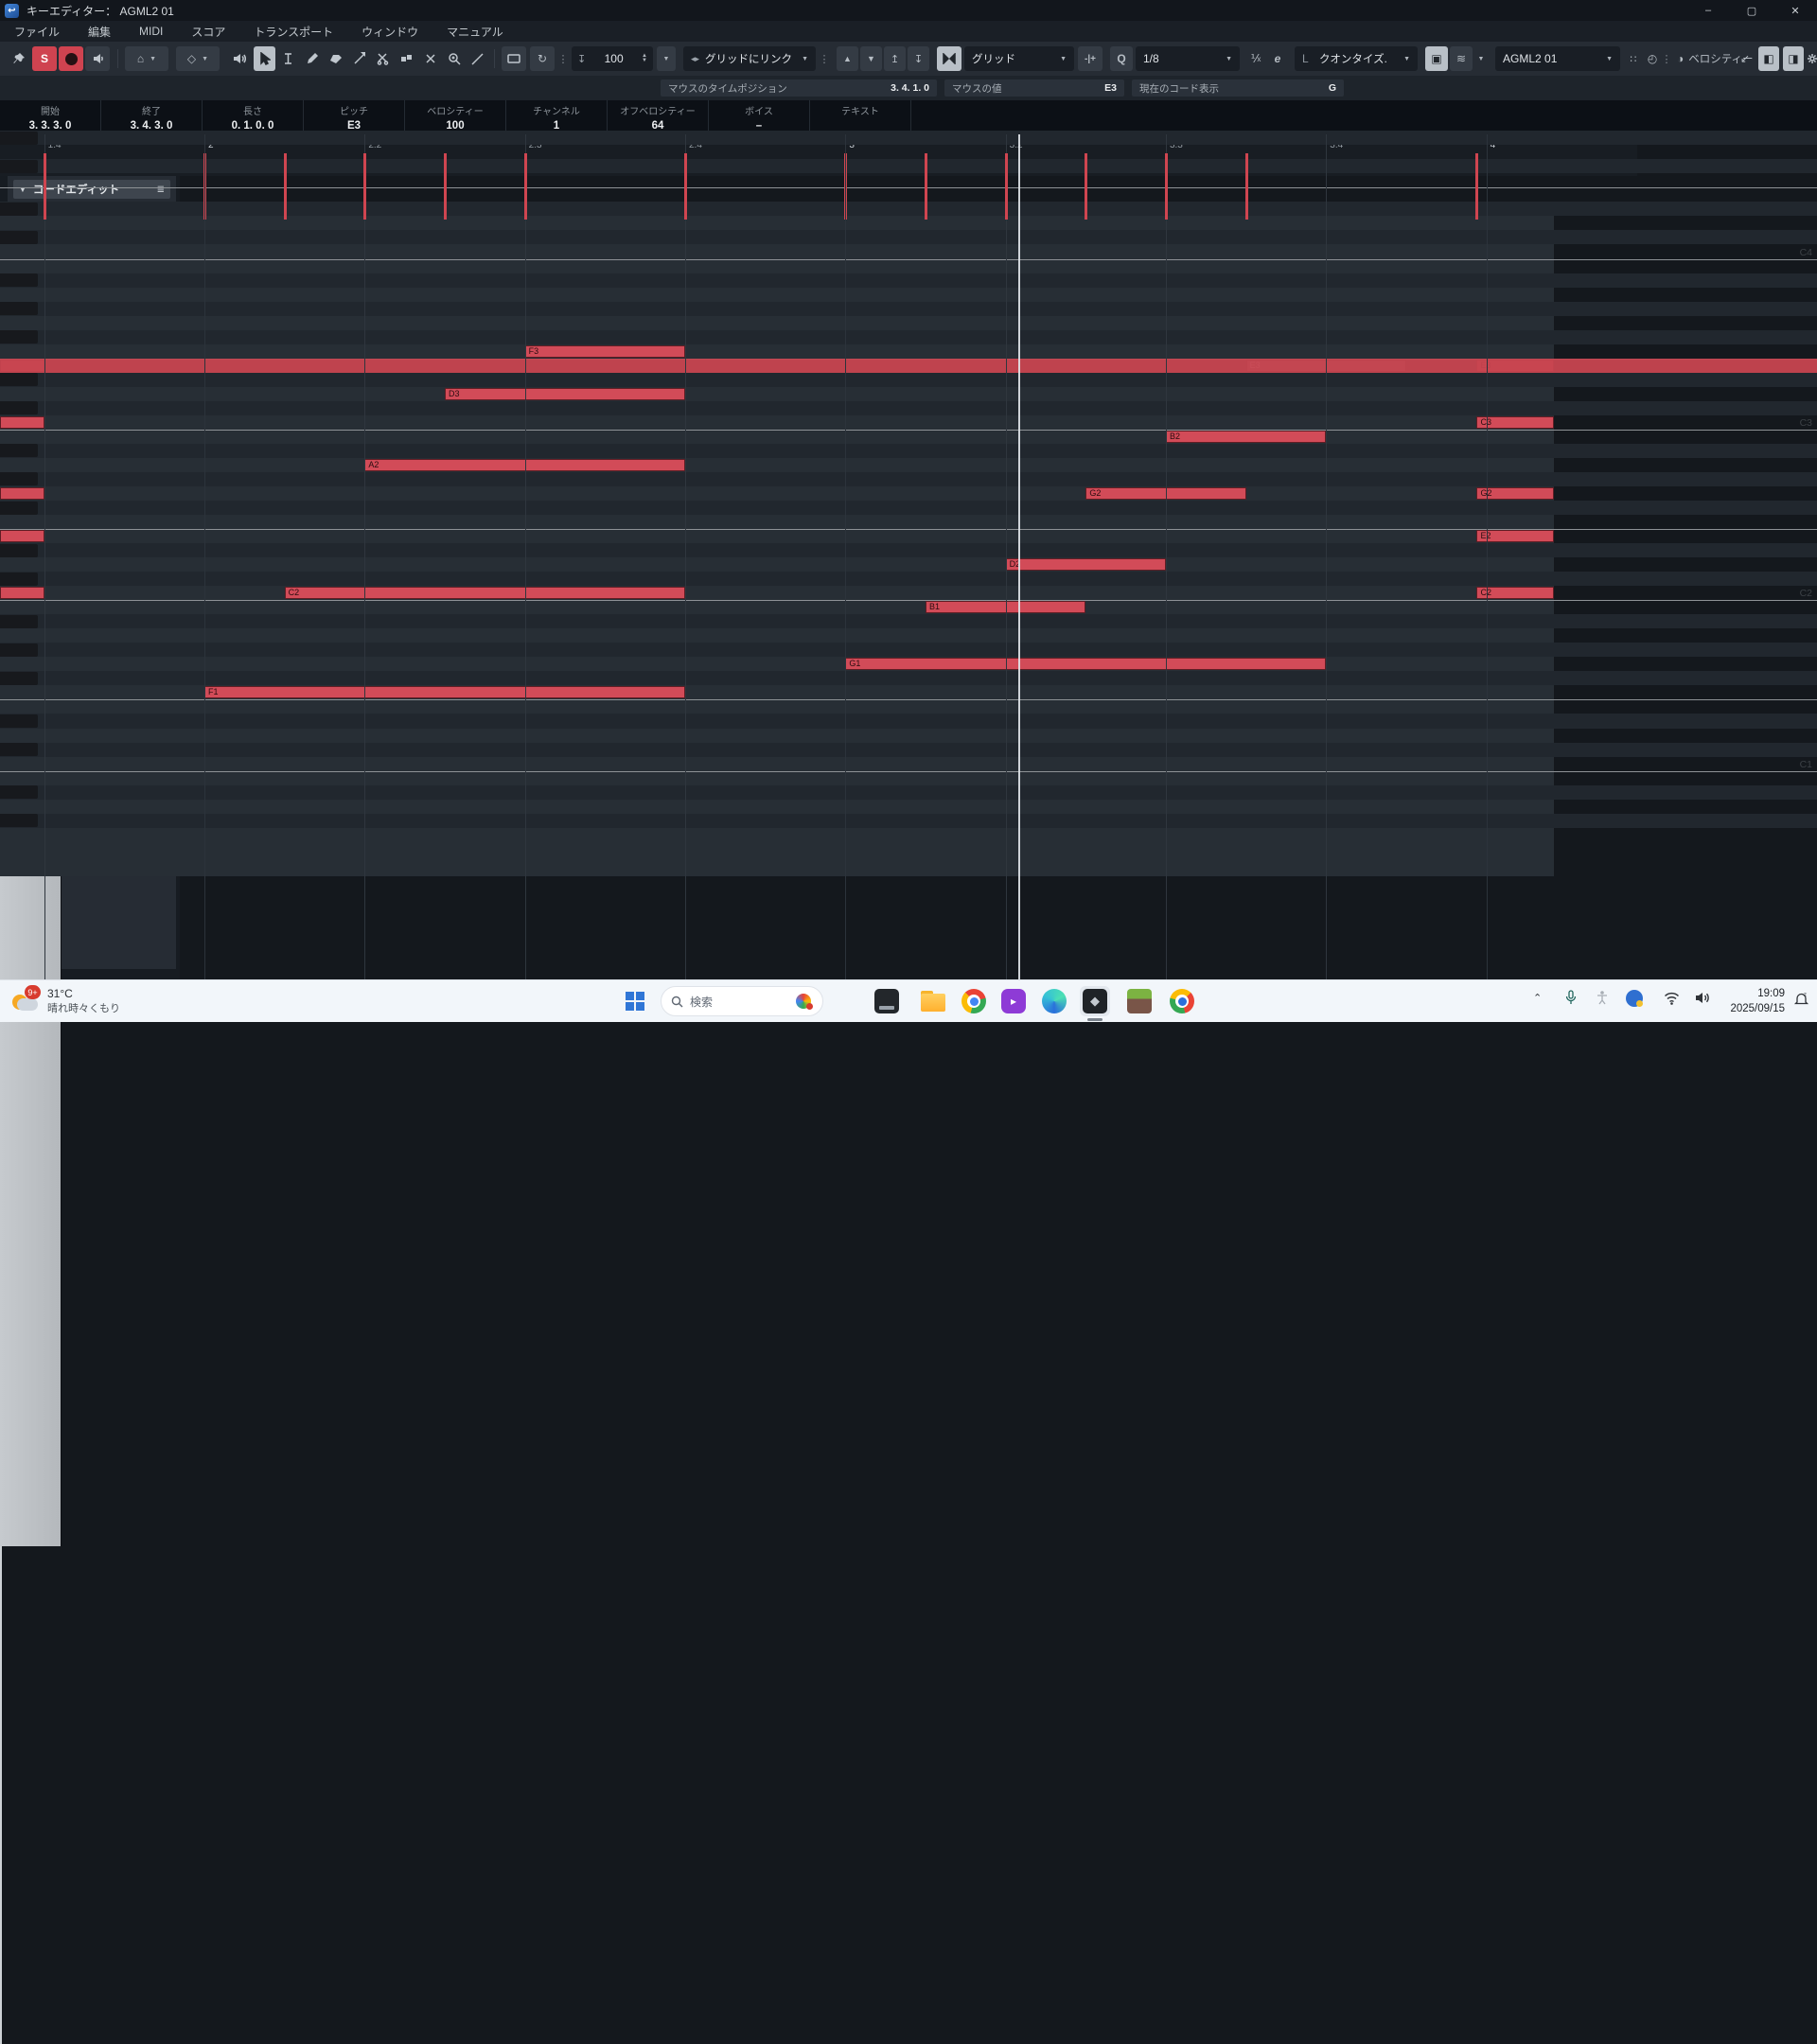 The height and width of the screenshot is (2044, 1817). What do you see at coordinates (1672, 1000) in the screenshot?
I see `tray-wifi-icon` at bounding box center [1672, 1000].